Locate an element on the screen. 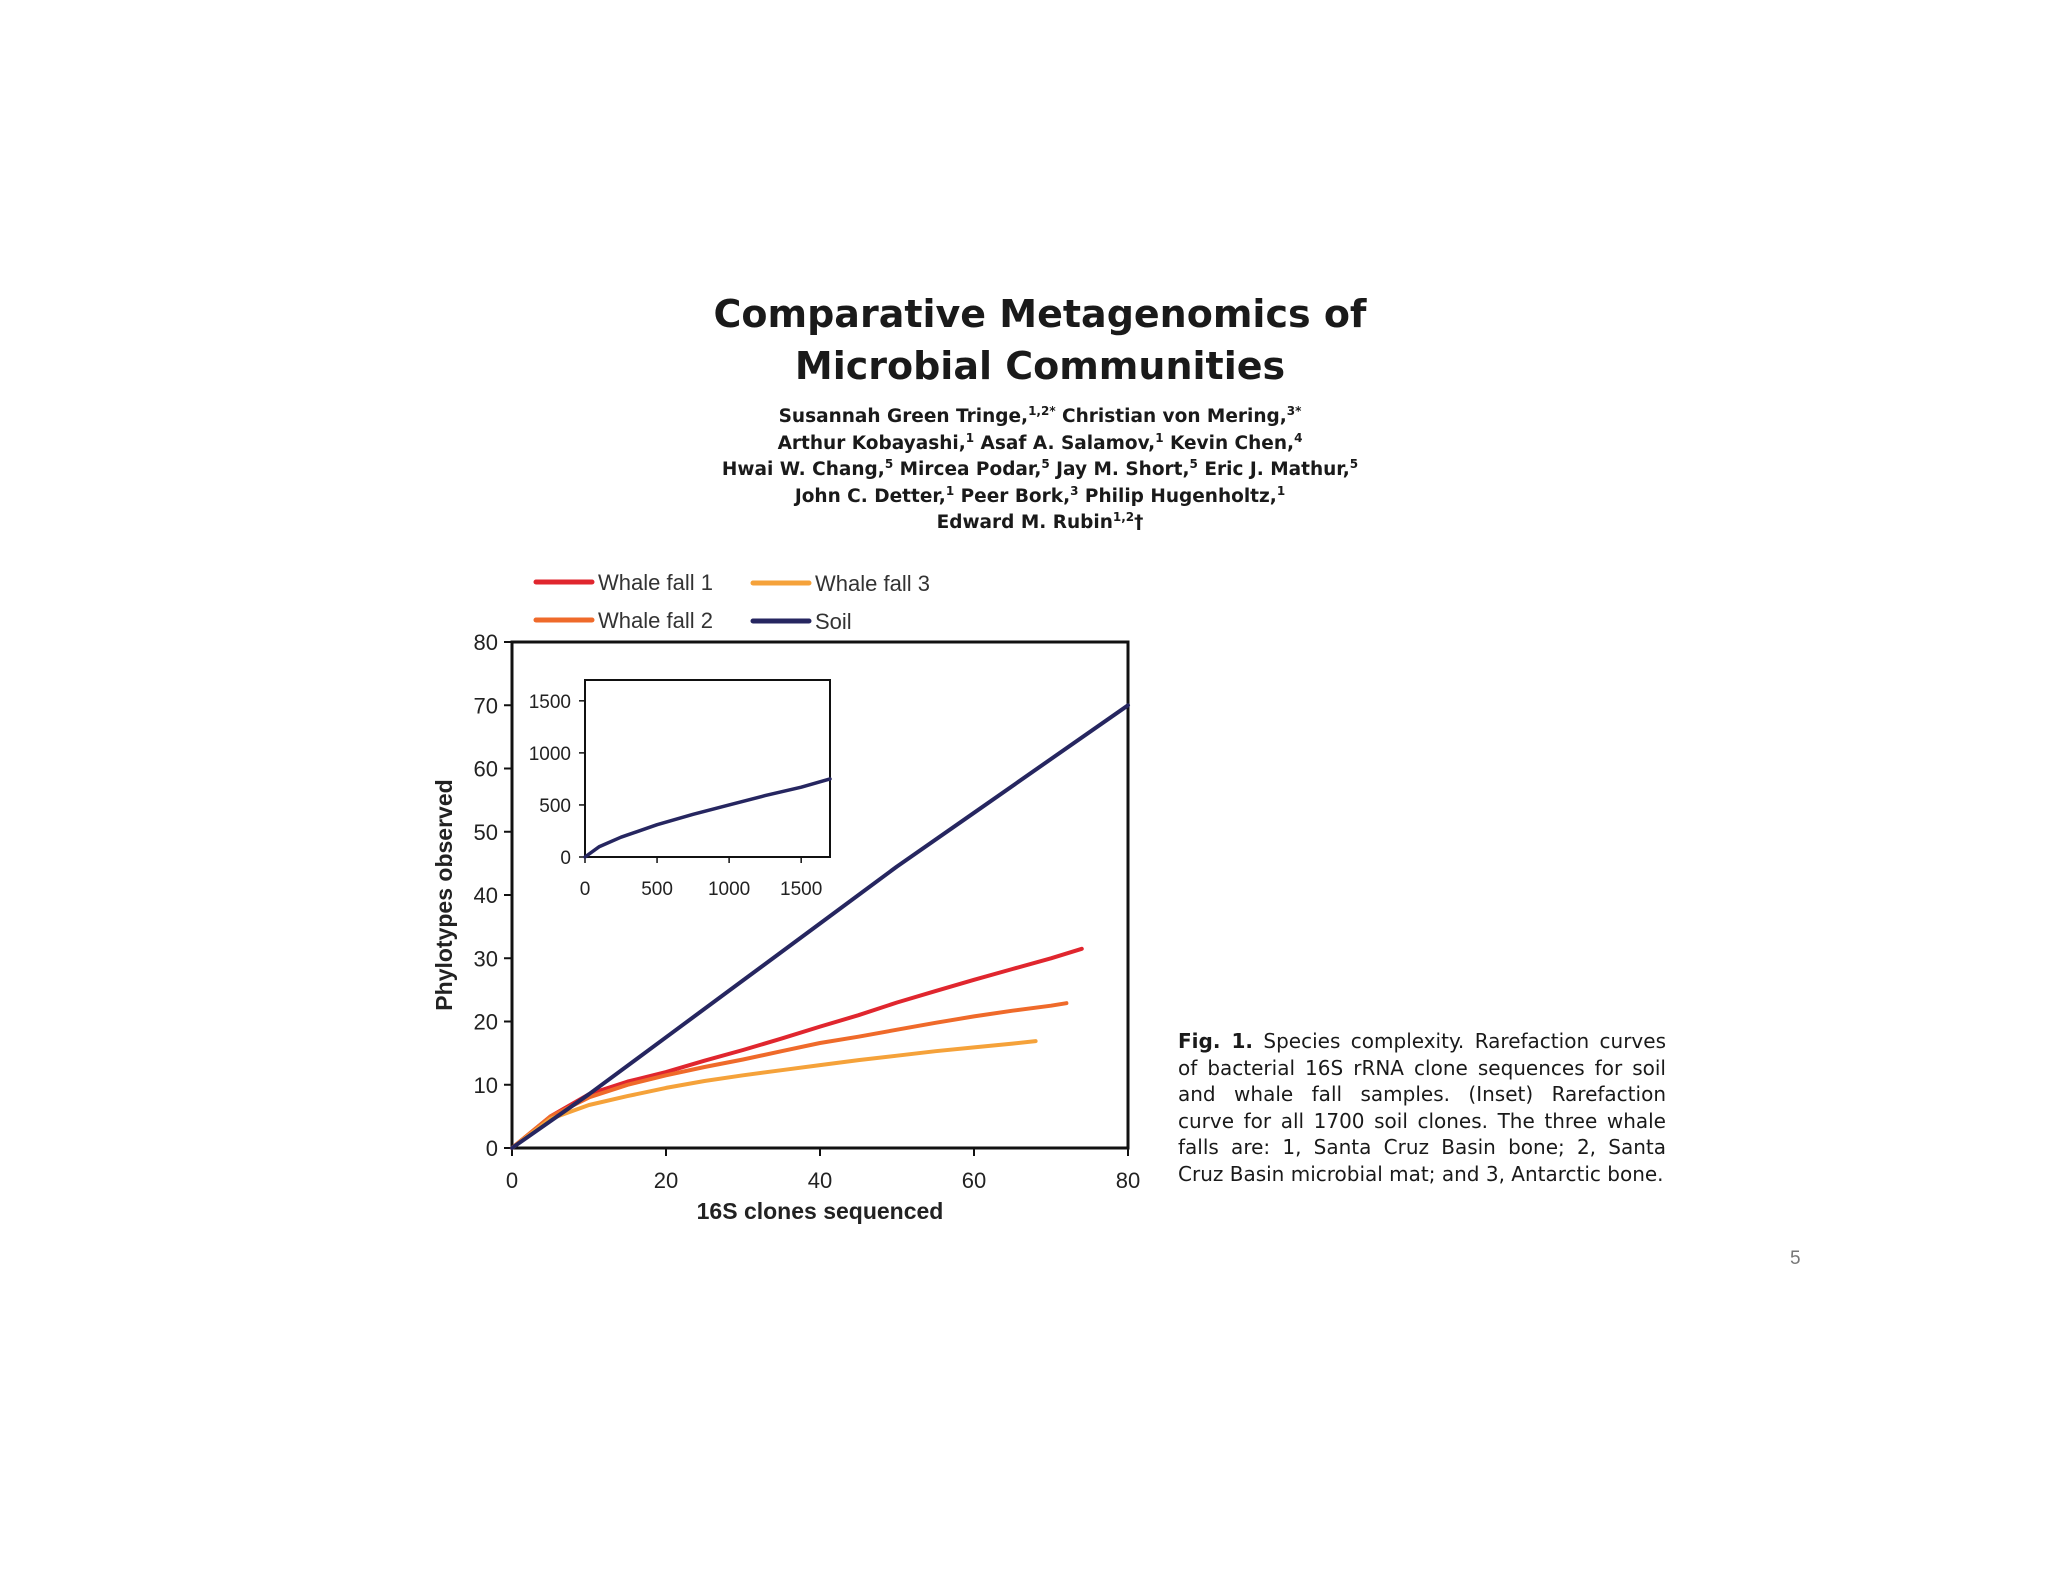  y-tick-label: 50 is located at coordinates (486, 832).